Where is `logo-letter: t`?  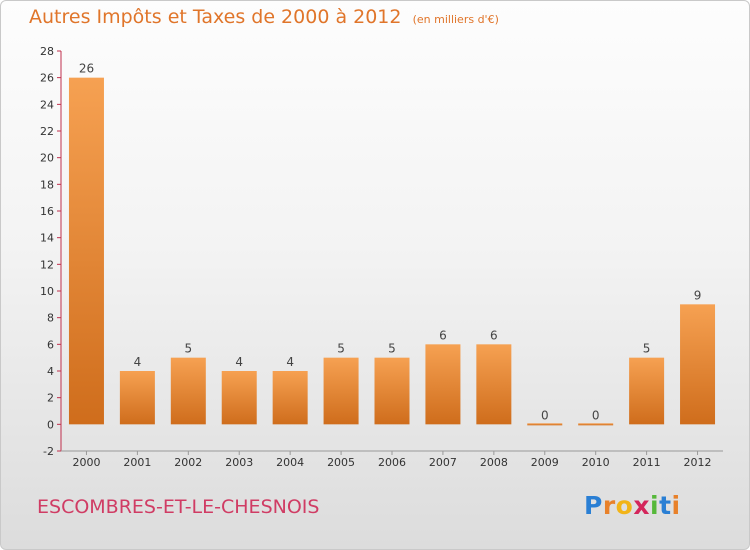 logo-letter: t is located at coordinates (665, 505).